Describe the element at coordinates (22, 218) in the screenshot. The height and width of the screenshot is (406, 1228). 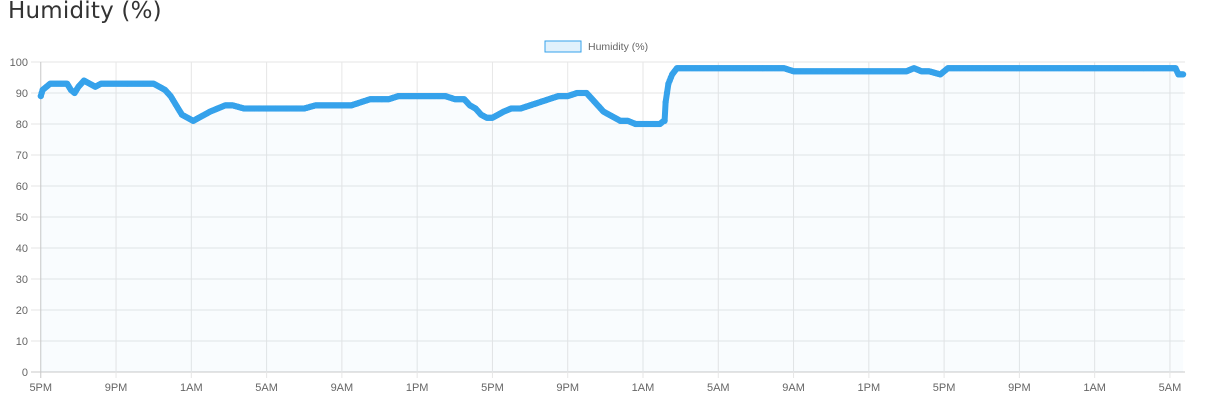
I see `y-tick-label-50: 50` at that location.